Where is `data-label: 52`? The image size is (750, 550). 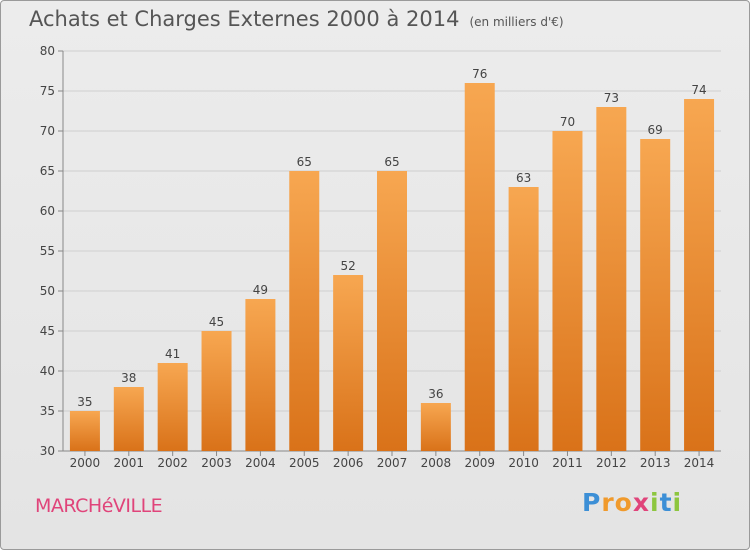 data-label: 52 is located at coordinates (347, 266).